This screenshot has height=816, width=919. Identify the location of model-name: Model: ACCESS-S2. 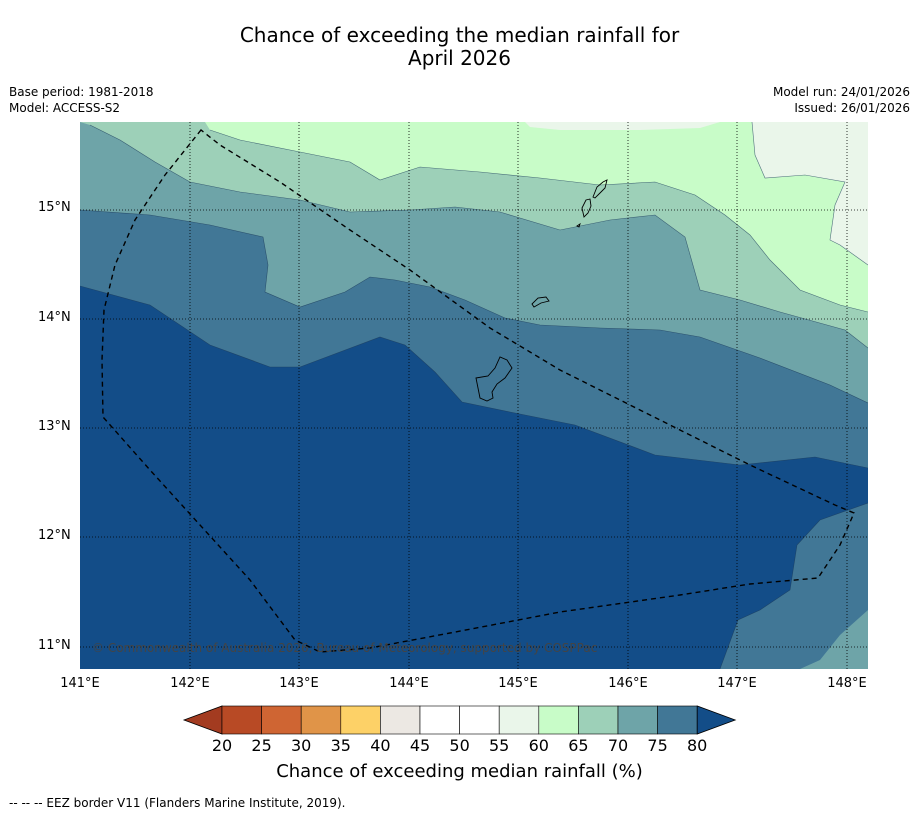
(65, 108).